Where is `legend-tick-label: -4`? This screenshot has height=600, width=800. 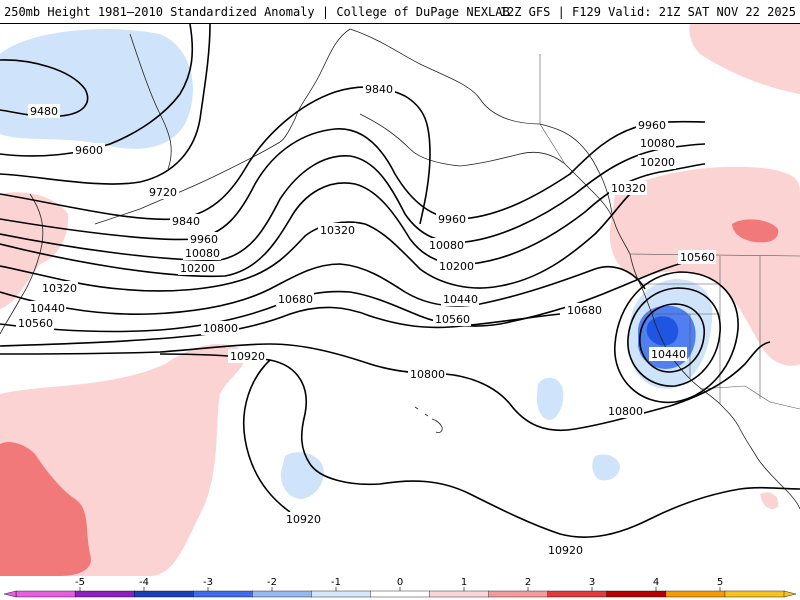 legend-tick-label: -4 is located at coordinates (144, 582).